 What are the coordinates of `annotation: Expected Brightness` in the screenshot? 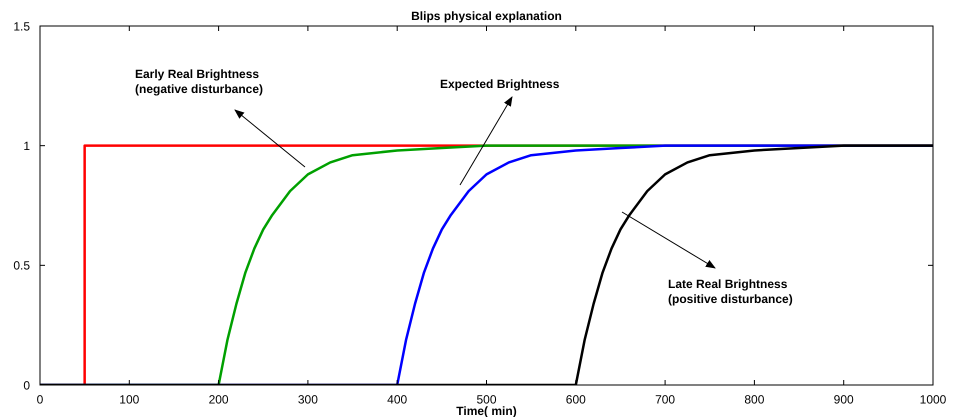 It's located at (500, 84).